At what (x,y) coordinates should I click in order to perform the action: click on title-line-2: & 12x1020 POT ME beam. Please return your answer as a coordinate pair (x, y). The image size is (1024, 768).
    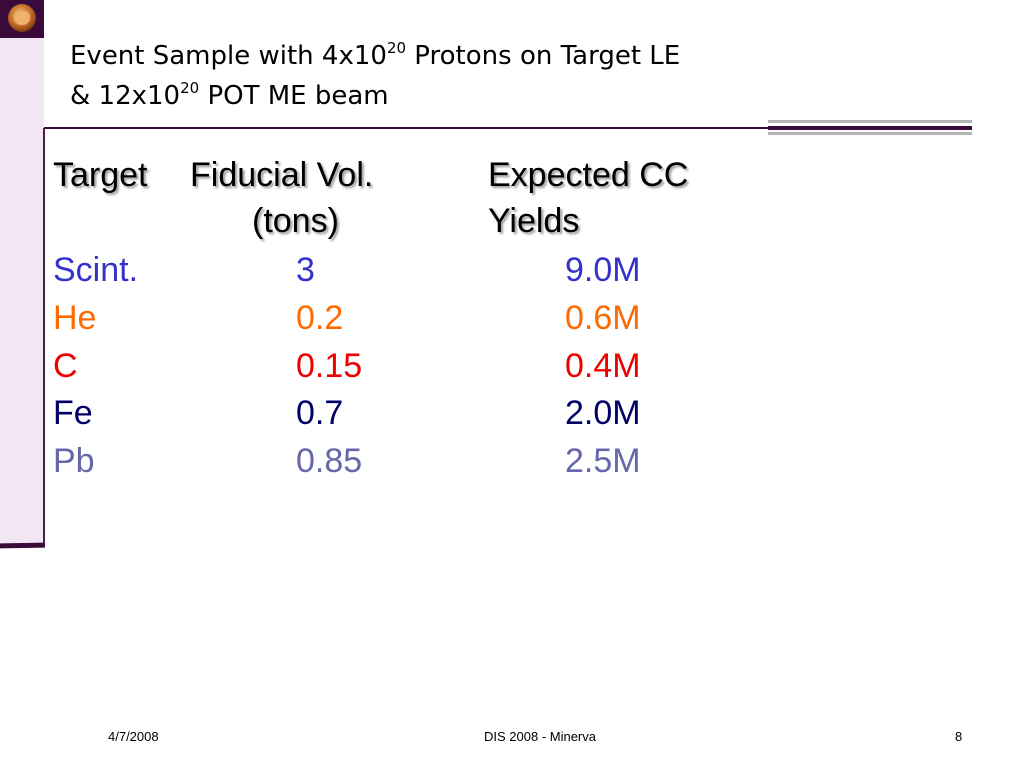
    Looking at the image, I should click on (229, 95).